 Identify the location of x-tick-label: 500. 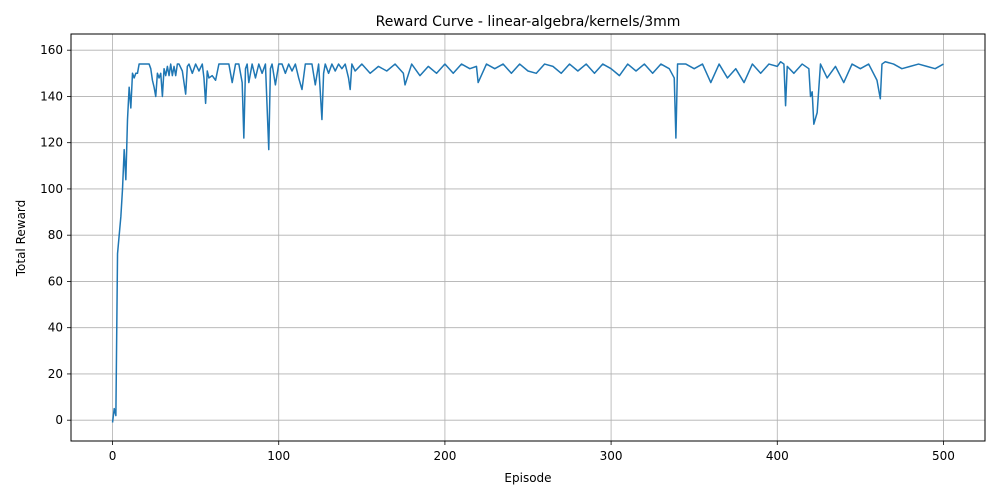
(943, 456).